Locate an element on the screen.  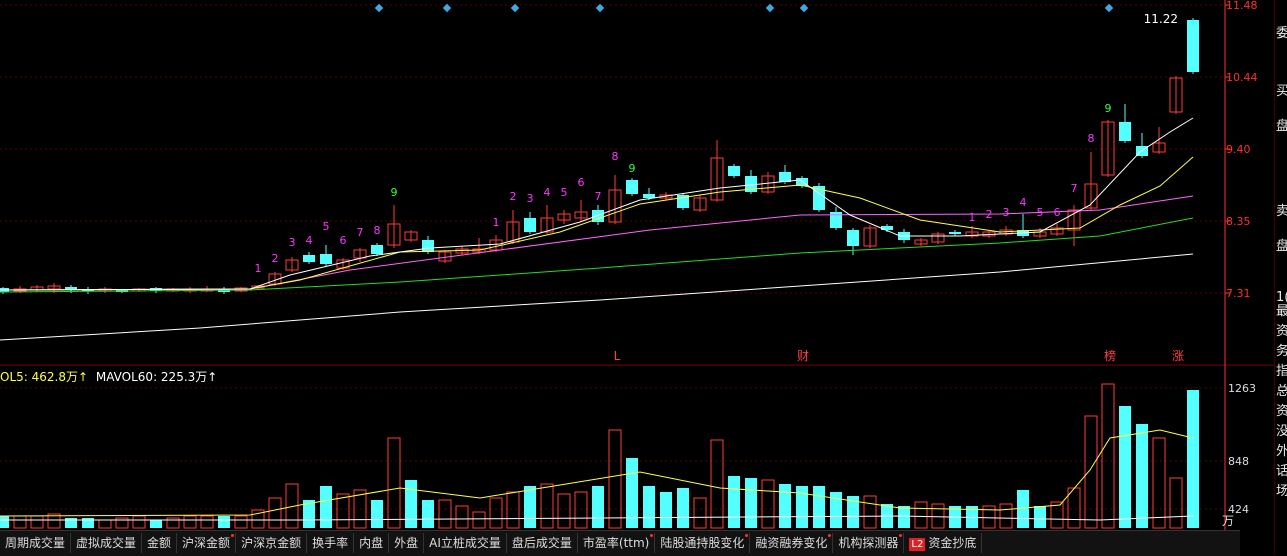
td-count-label: 1 is located at coordinates (496, 222).